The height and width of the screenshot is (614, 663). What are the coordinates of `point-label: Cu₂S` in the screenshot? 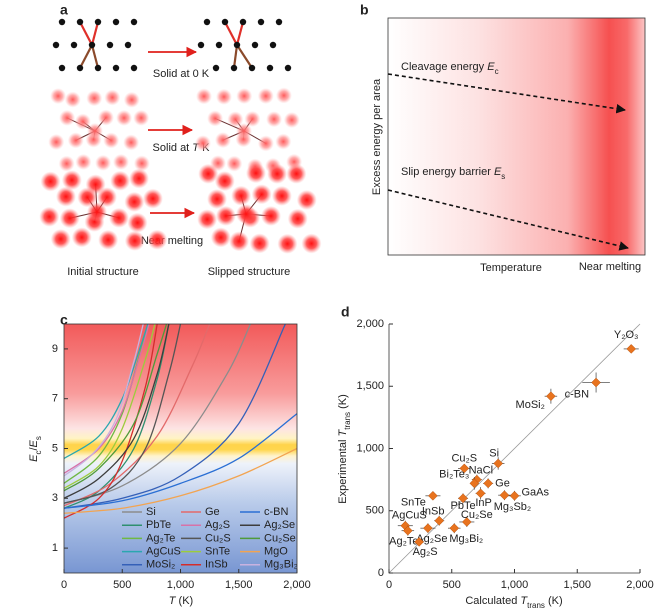 It's located at (464, 458).